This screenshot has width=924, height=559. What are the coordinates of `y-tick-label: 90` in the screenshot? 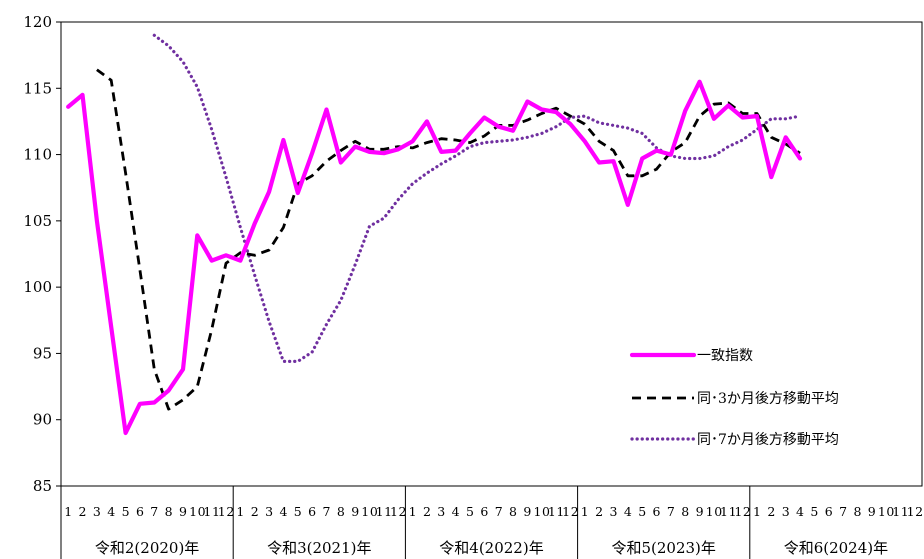 It's located at (42, 420).